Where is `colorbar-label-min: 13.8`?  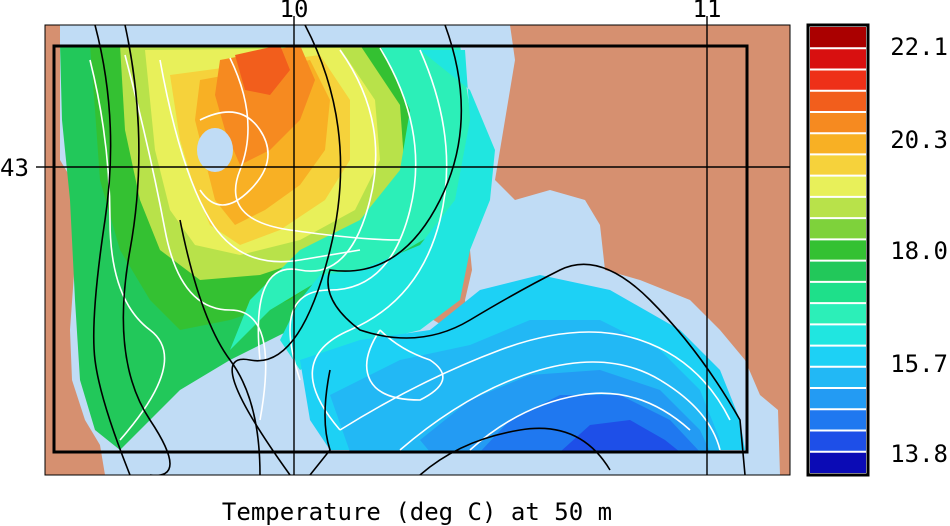 colorbar-label-min: 13.8 is located at coordinates (919, 454).